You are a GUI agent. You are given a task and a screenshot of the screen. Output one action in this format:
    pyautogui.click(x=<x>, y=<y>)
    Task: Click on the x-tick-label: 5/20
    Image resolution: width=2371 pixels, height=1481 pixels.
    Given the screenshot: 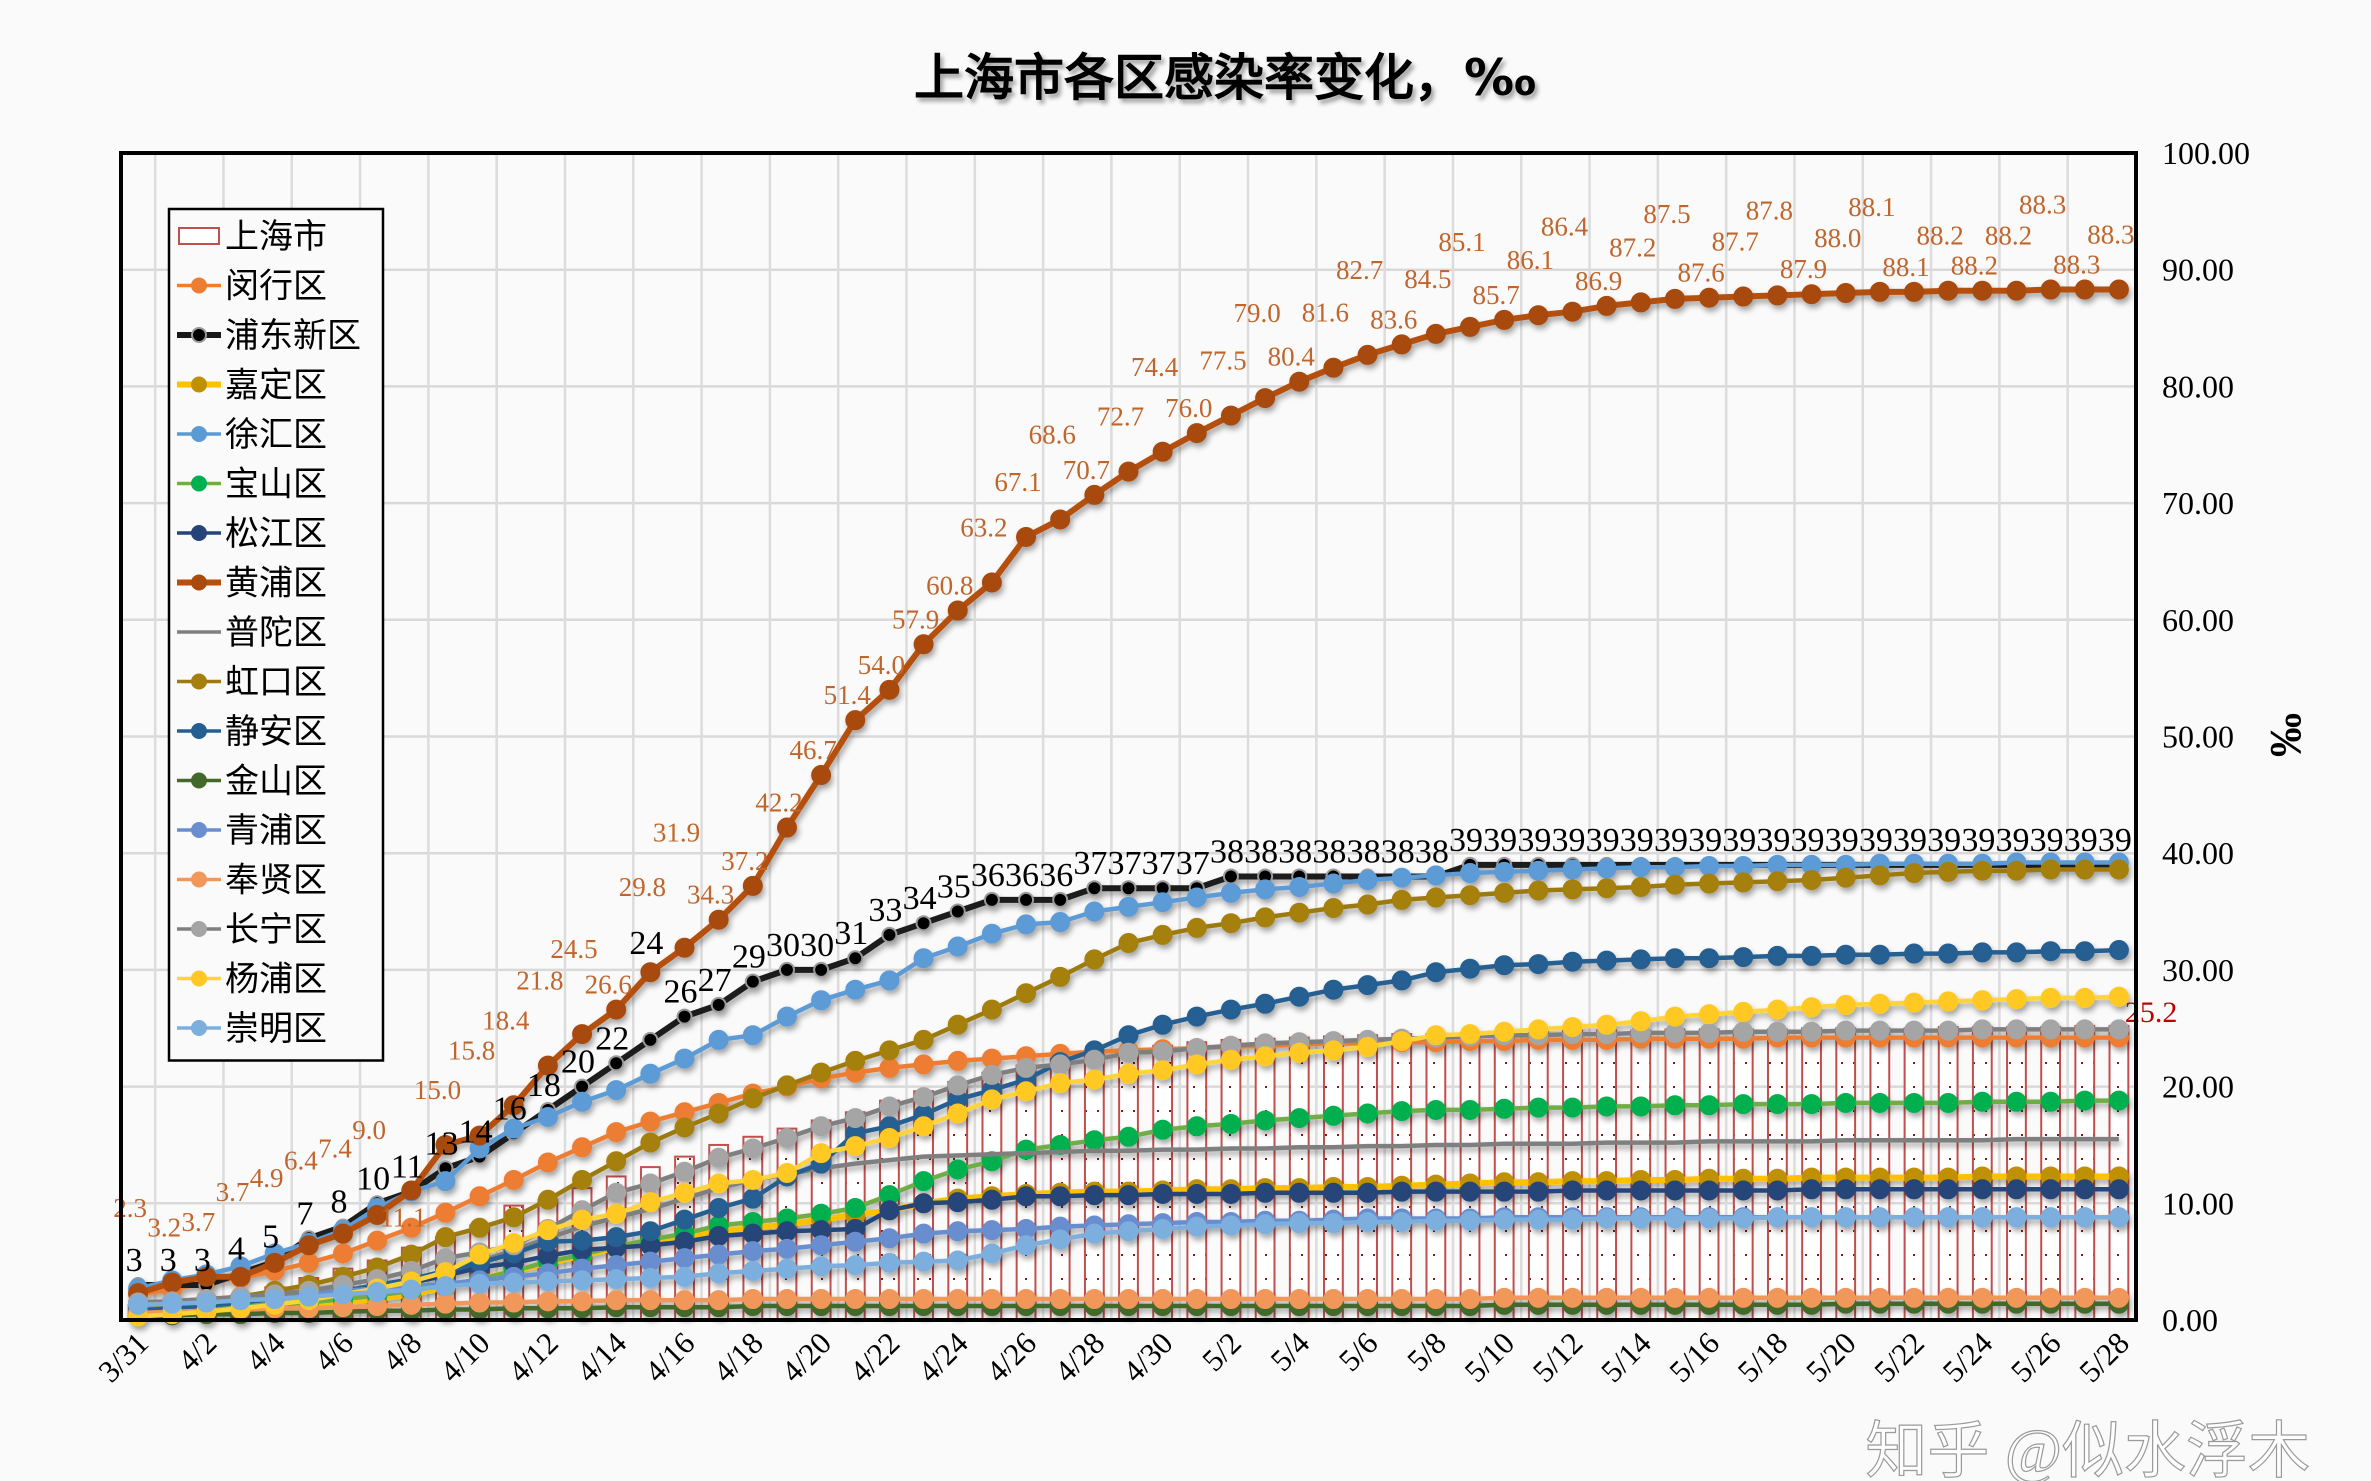 What is the action you would take?
    pyautogui.click(x=1831, y=1357)
    